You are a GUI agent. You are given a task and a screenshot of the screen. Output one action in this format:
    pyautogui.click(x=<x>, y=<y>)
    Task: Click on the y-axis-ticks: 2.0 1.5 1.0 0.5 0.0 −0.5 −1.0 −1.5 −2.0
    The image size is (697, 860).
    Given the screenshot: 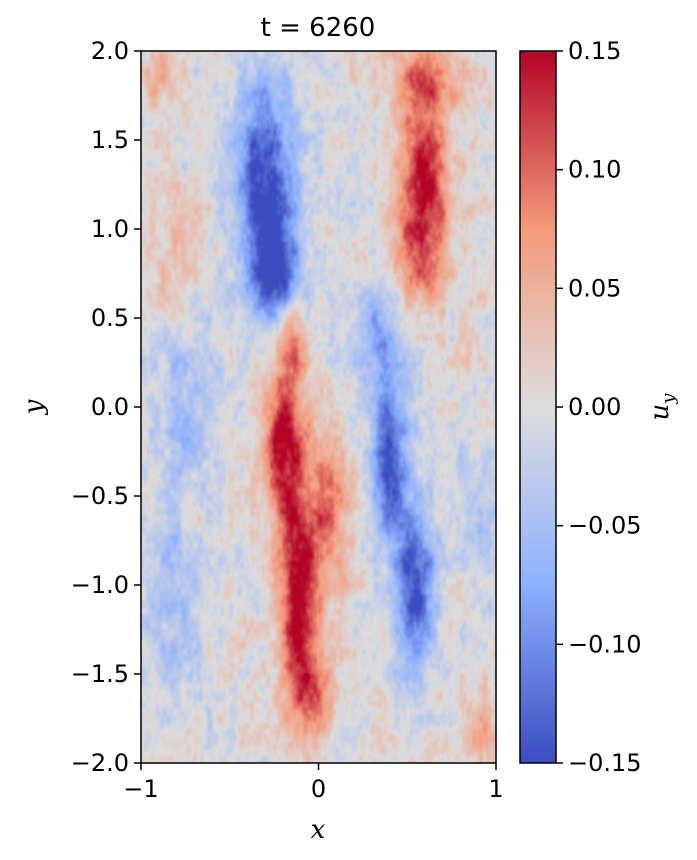 What is the action you would take?
    pyautogui.click(x=106, y=407)
    